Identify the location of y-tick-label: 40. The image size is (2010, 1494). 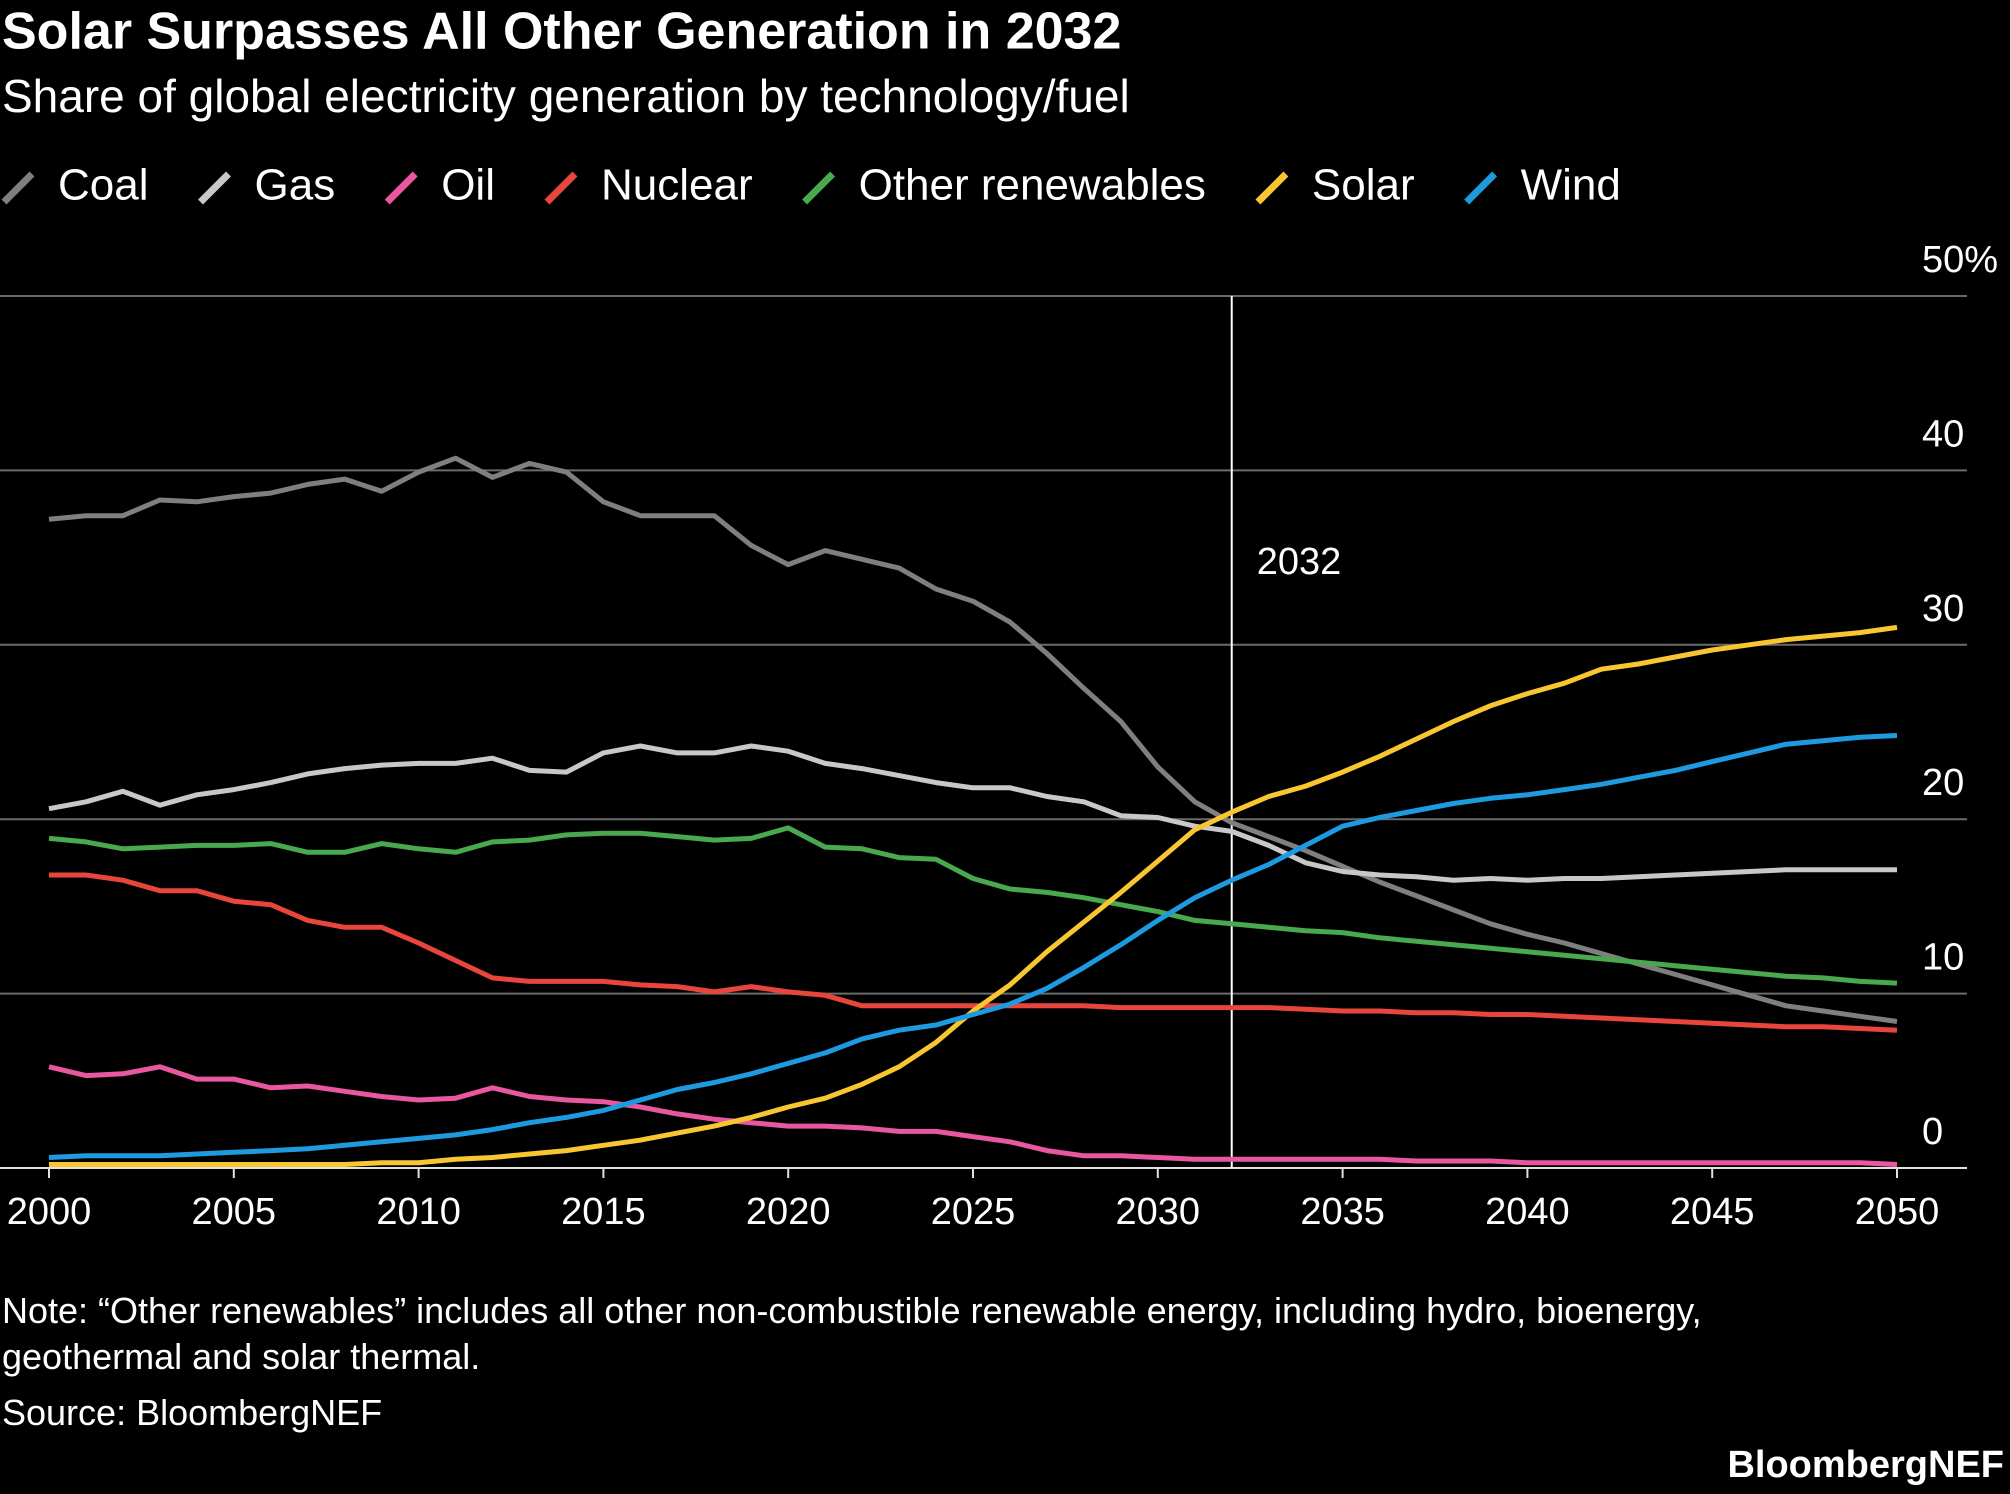
(1943, 434).